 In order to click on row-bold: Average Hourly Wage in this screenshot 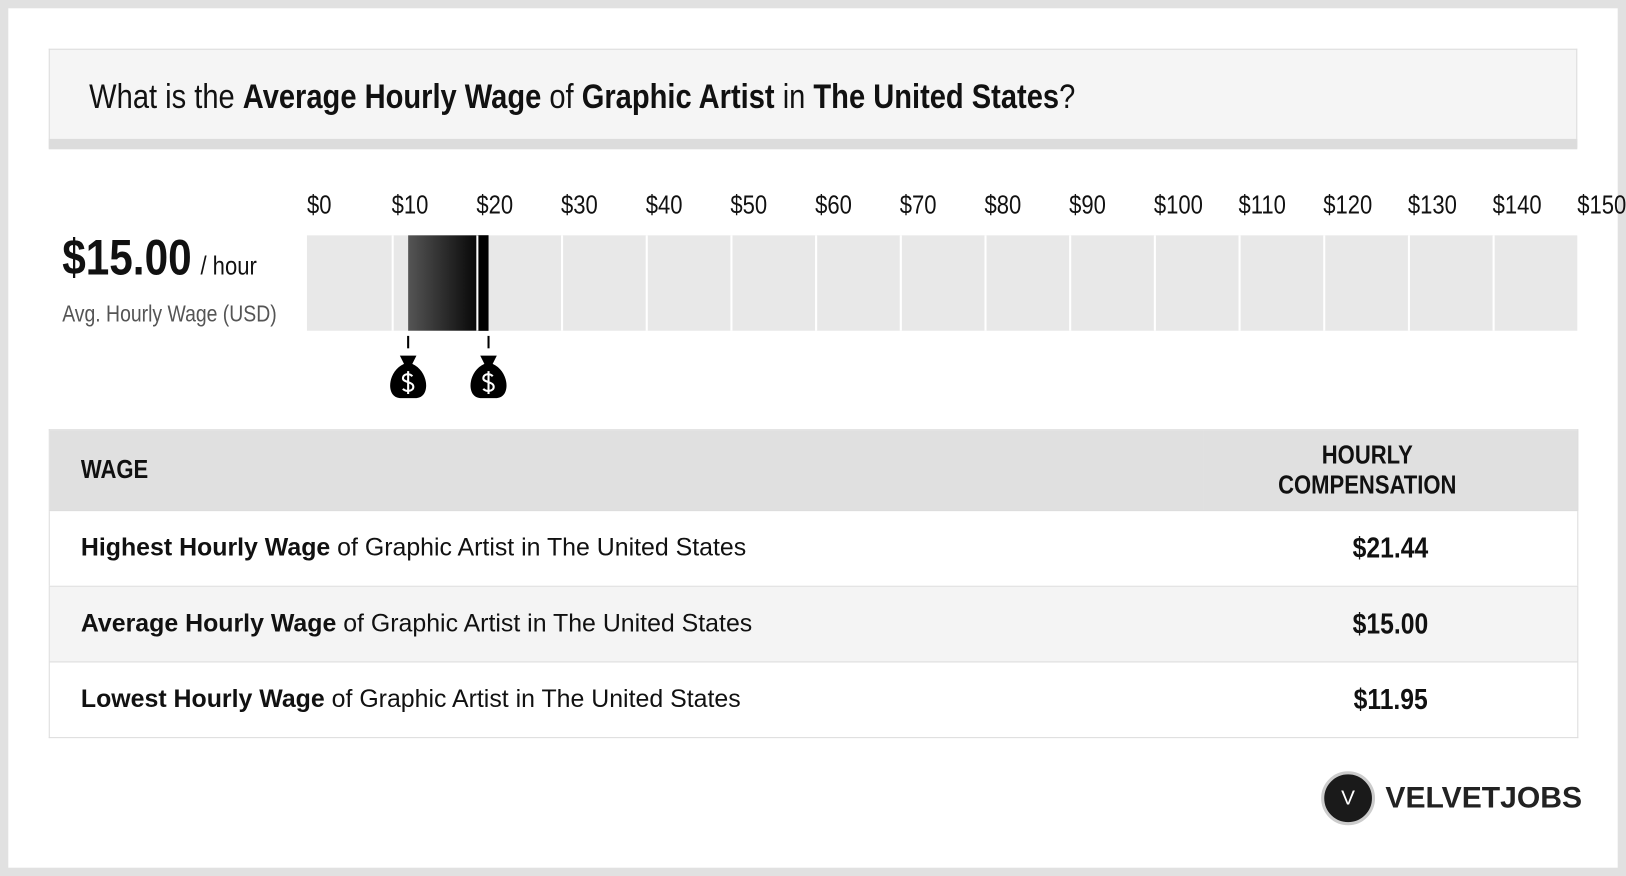, I will do `click(208, 623)`.